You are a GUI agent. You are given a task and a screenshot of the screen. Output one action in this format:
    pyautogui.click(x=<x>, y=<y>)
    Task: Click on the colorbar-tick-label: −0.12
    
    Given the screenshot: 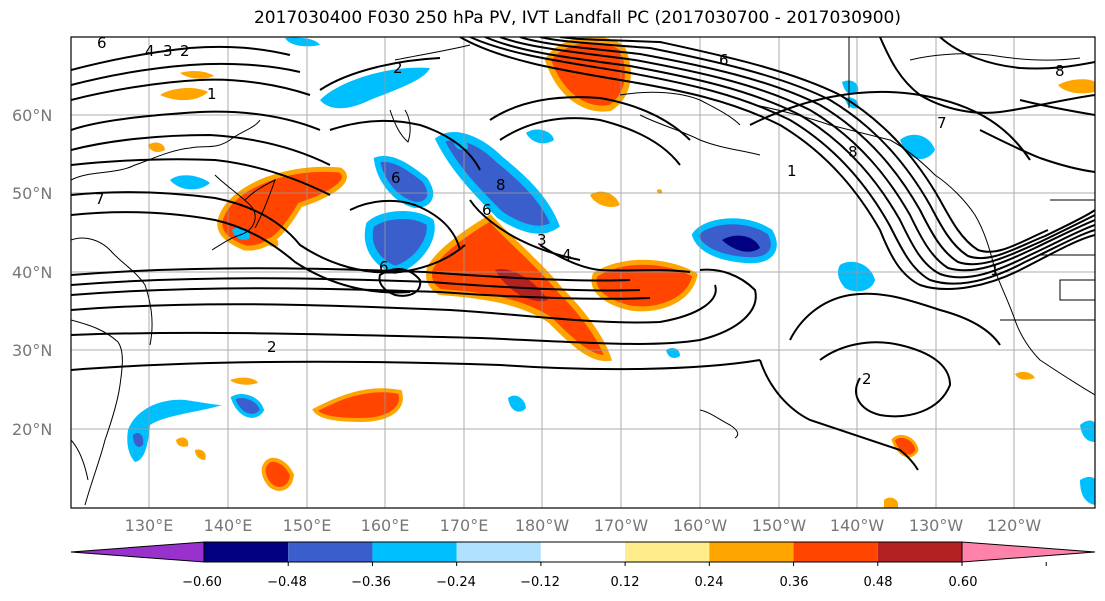 What is the action you would take?
    pyautogui.click(x=540, y=582)
    